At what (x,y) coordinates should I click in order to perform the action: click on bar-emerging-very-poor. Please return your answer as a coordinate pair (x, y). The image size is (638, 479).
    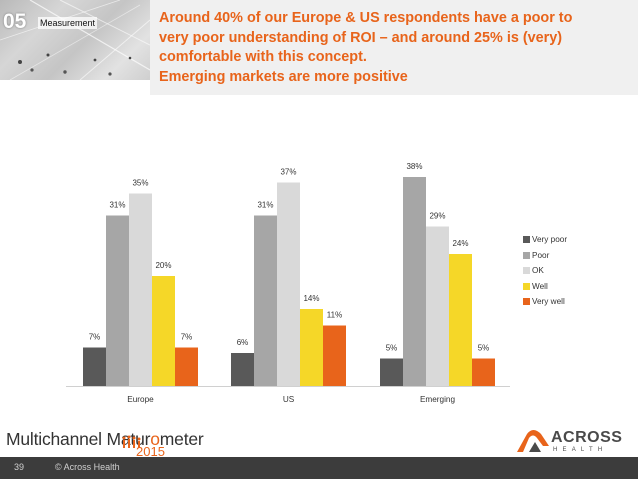
    Looking at the image, I should click on (391, 372).